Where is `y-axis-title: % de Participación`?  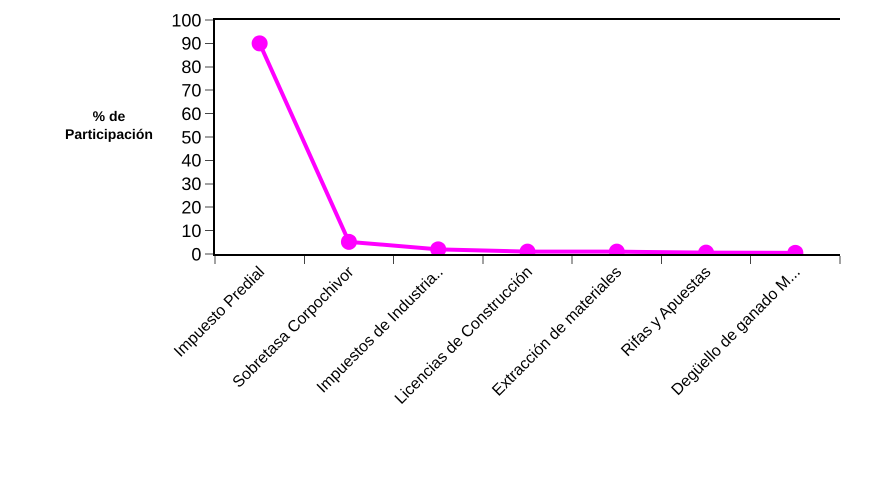 y-axis-title: % de Participación is located at coordinates (109, 125).